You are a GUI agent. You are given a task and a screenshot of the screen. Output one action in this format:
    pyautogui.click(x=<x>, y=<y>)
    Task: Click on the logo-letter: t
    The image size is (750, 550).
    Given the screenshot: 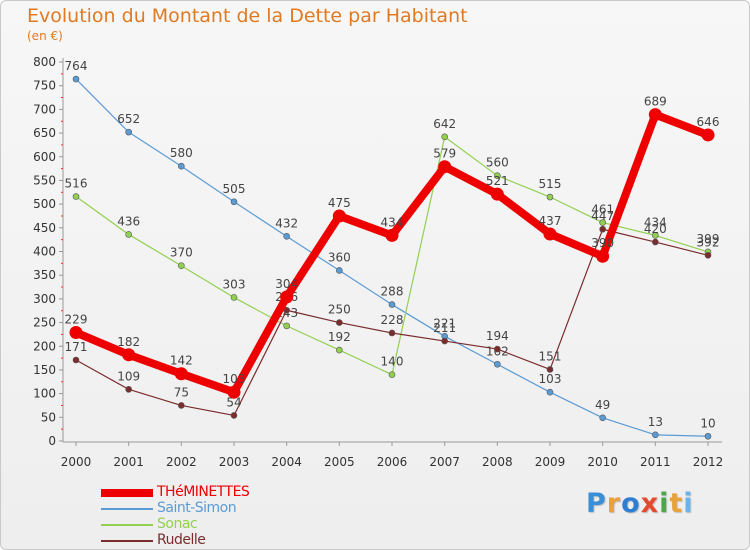 What is the action you would take?
    pyautogui.click(x=676, y=503)
    